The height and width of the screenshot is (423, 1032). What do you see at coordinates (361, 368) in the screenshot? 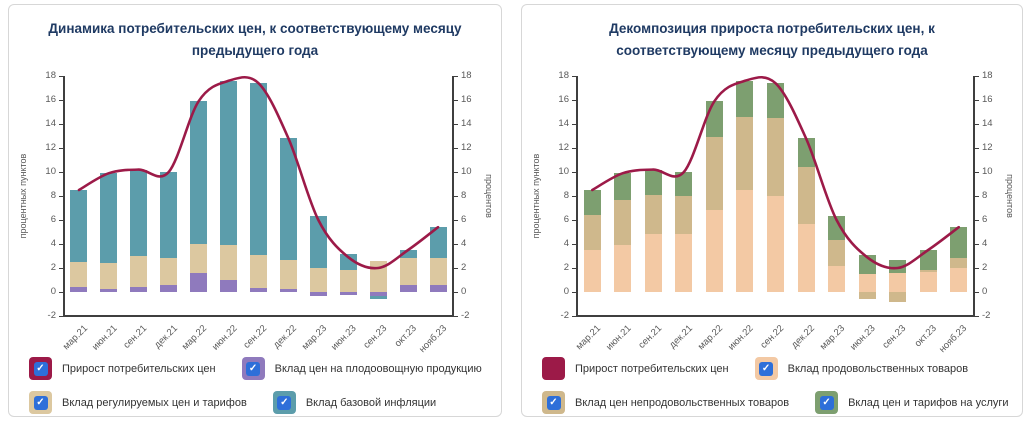
I see `legend-item: ✓ Вклад цен на плодоовощную продукцию` at bounding box center [361, 368].